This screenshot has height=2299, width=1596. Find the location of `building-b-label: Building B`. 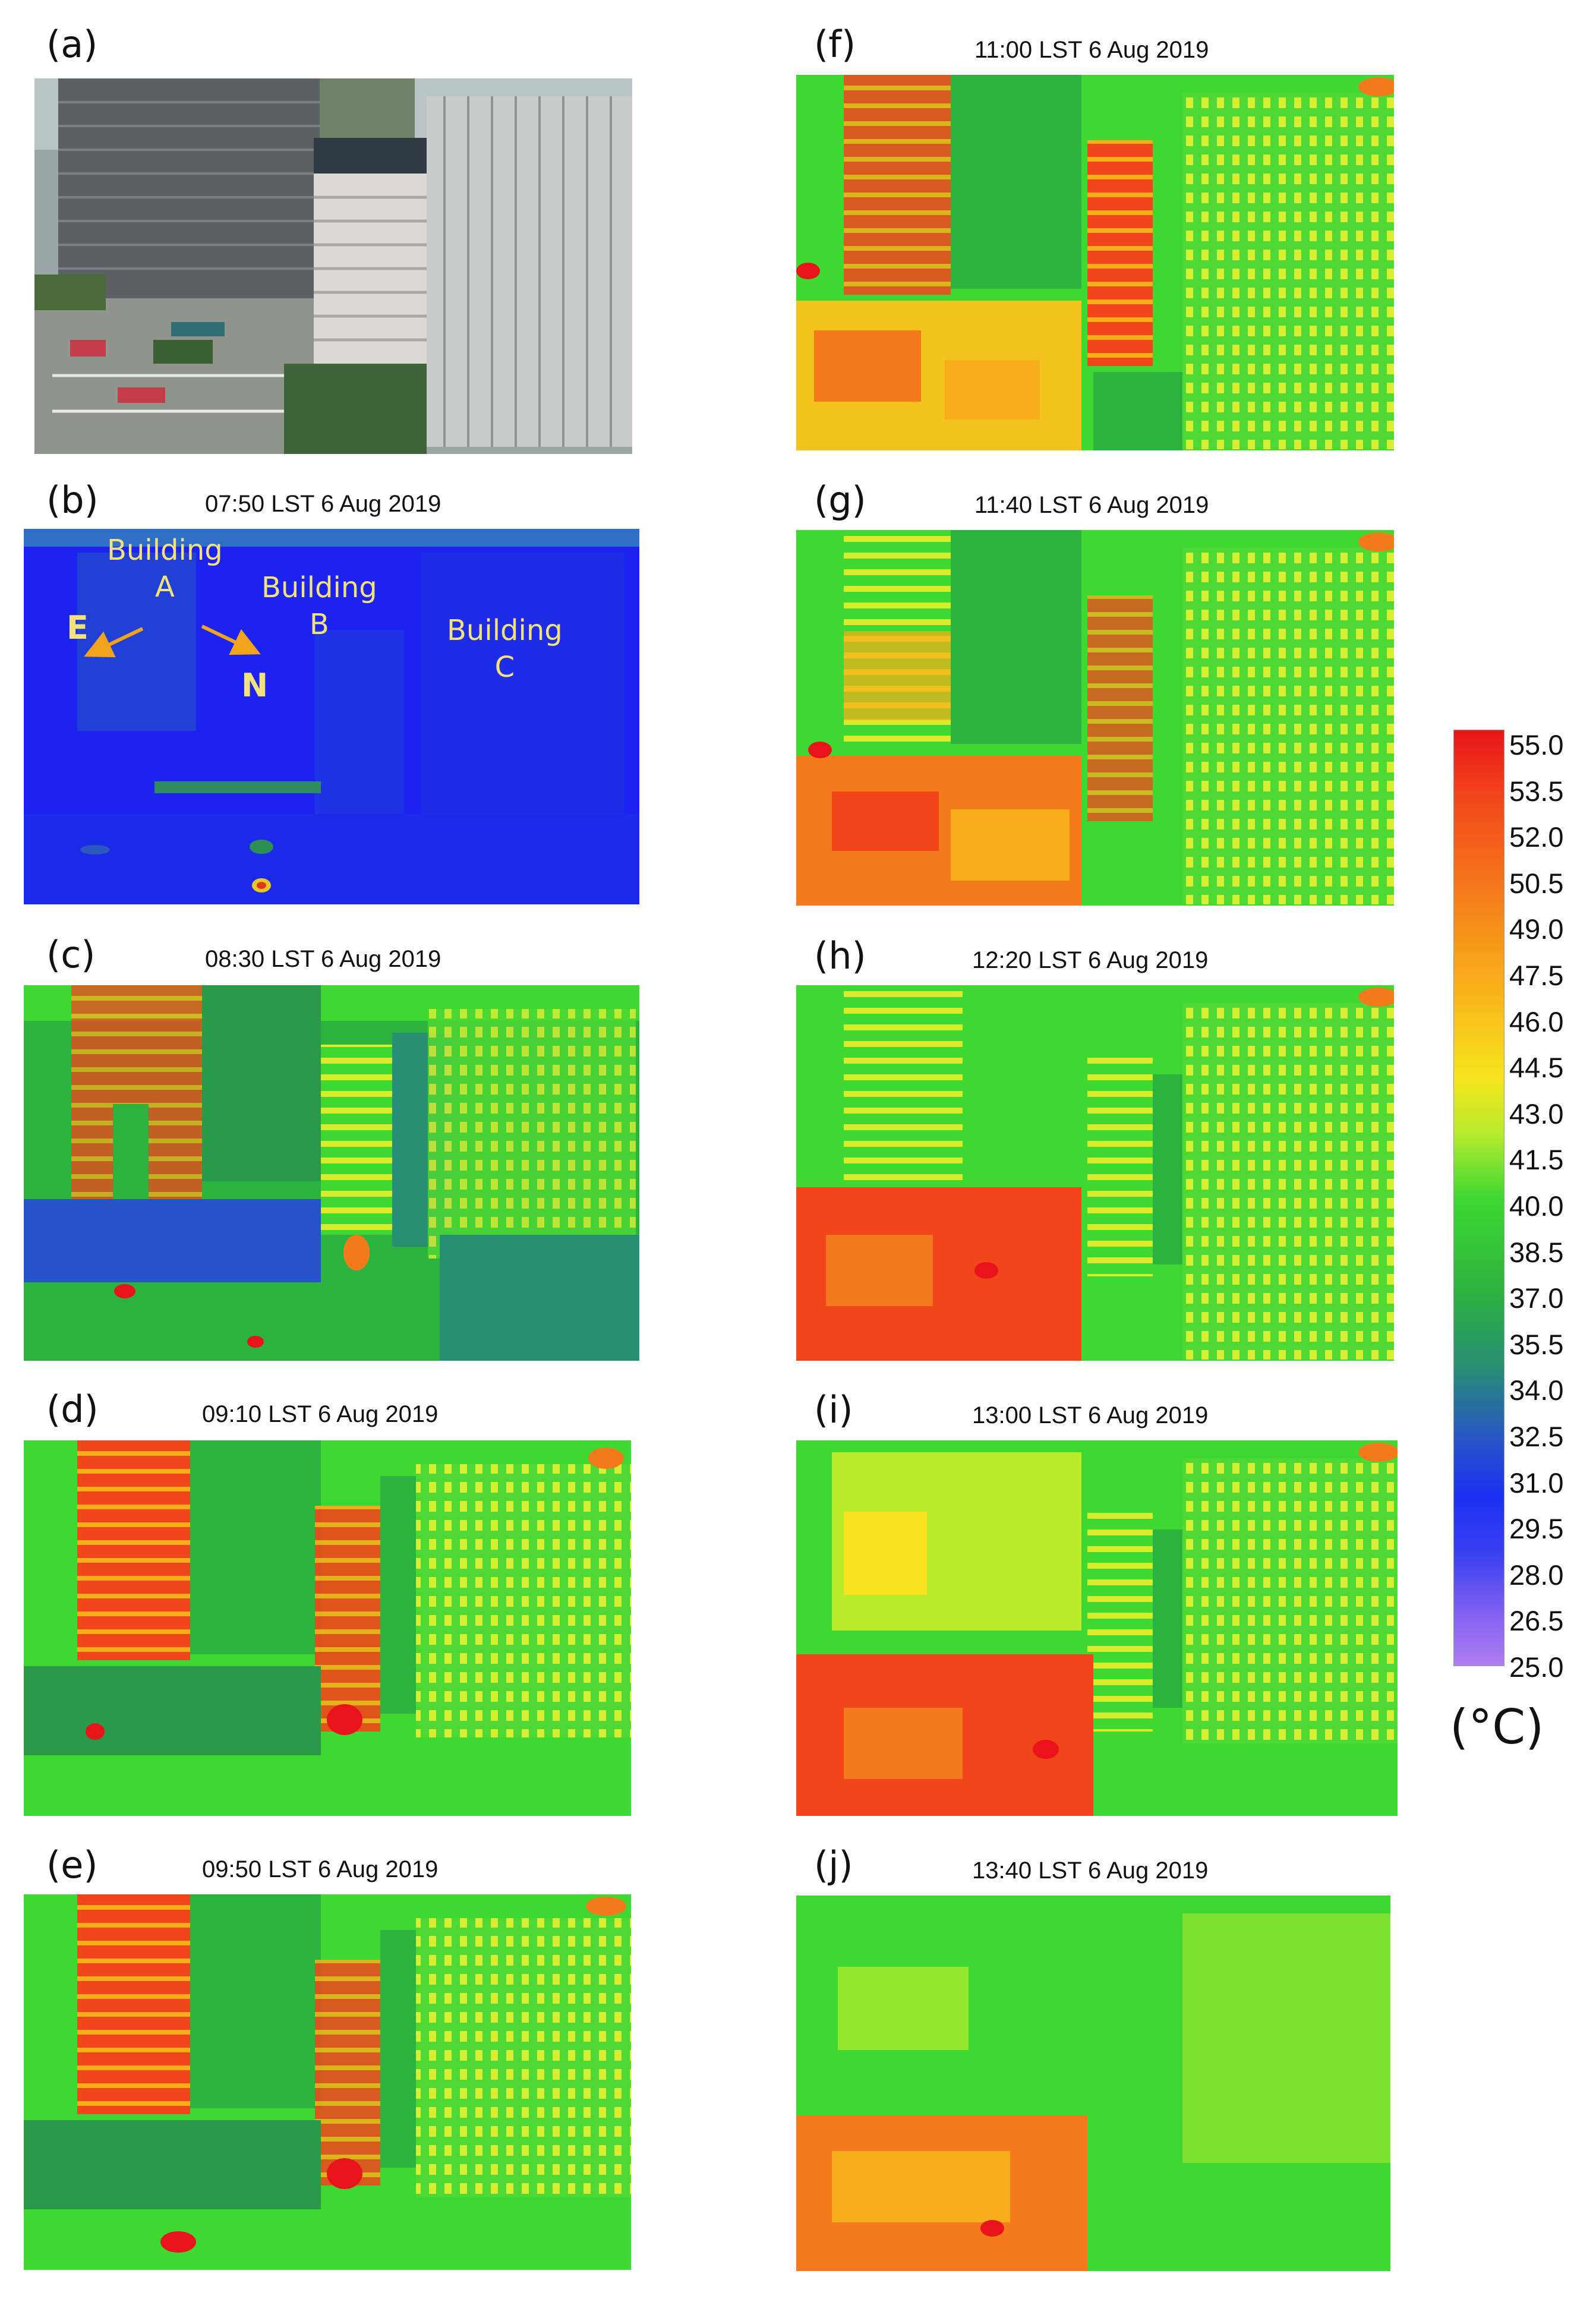

building-b-label: Building B is located at coordinates (319, 606).